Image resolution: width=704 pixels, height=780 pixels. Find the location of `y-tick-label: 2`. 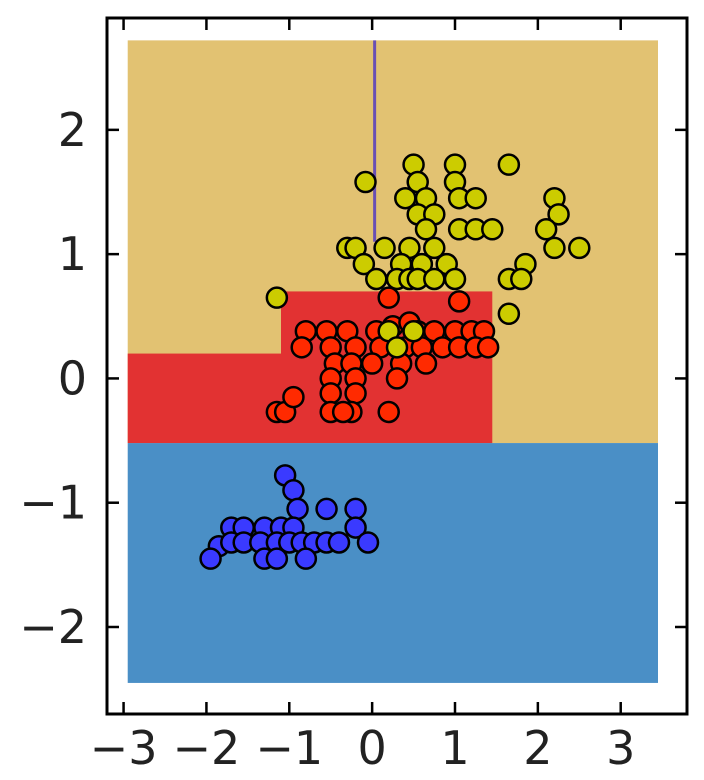

y-tick-label: 2 is located at coordinates (72, 130).